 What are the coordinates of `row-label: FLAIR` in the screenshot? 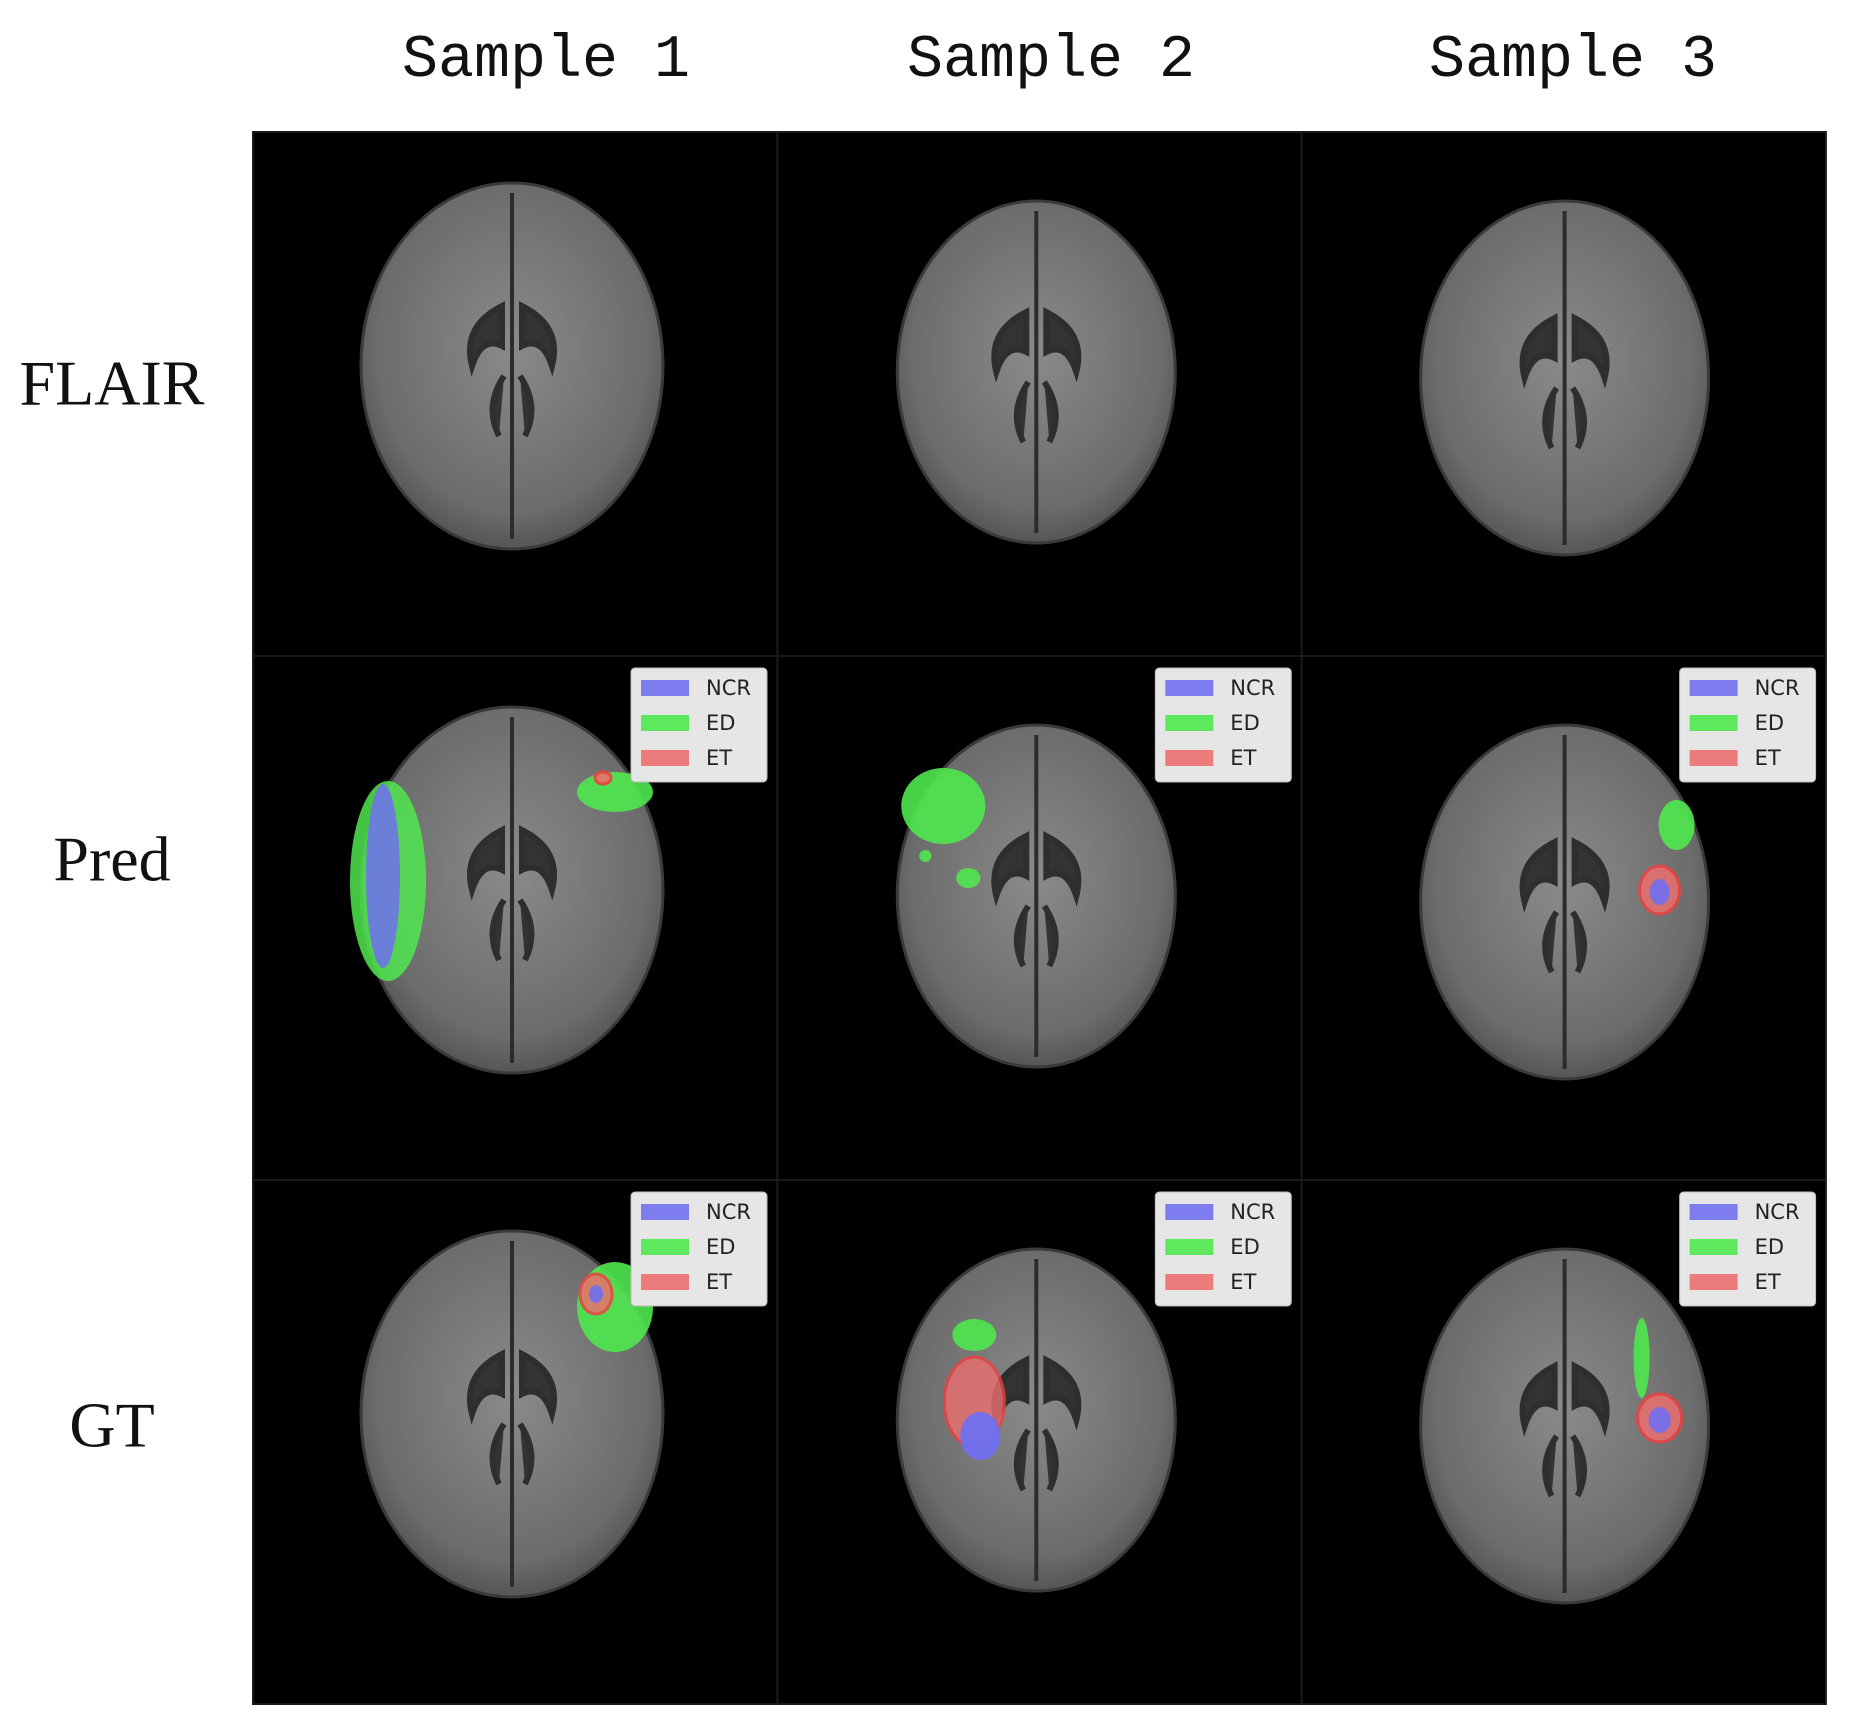 It's located at (112, 383).